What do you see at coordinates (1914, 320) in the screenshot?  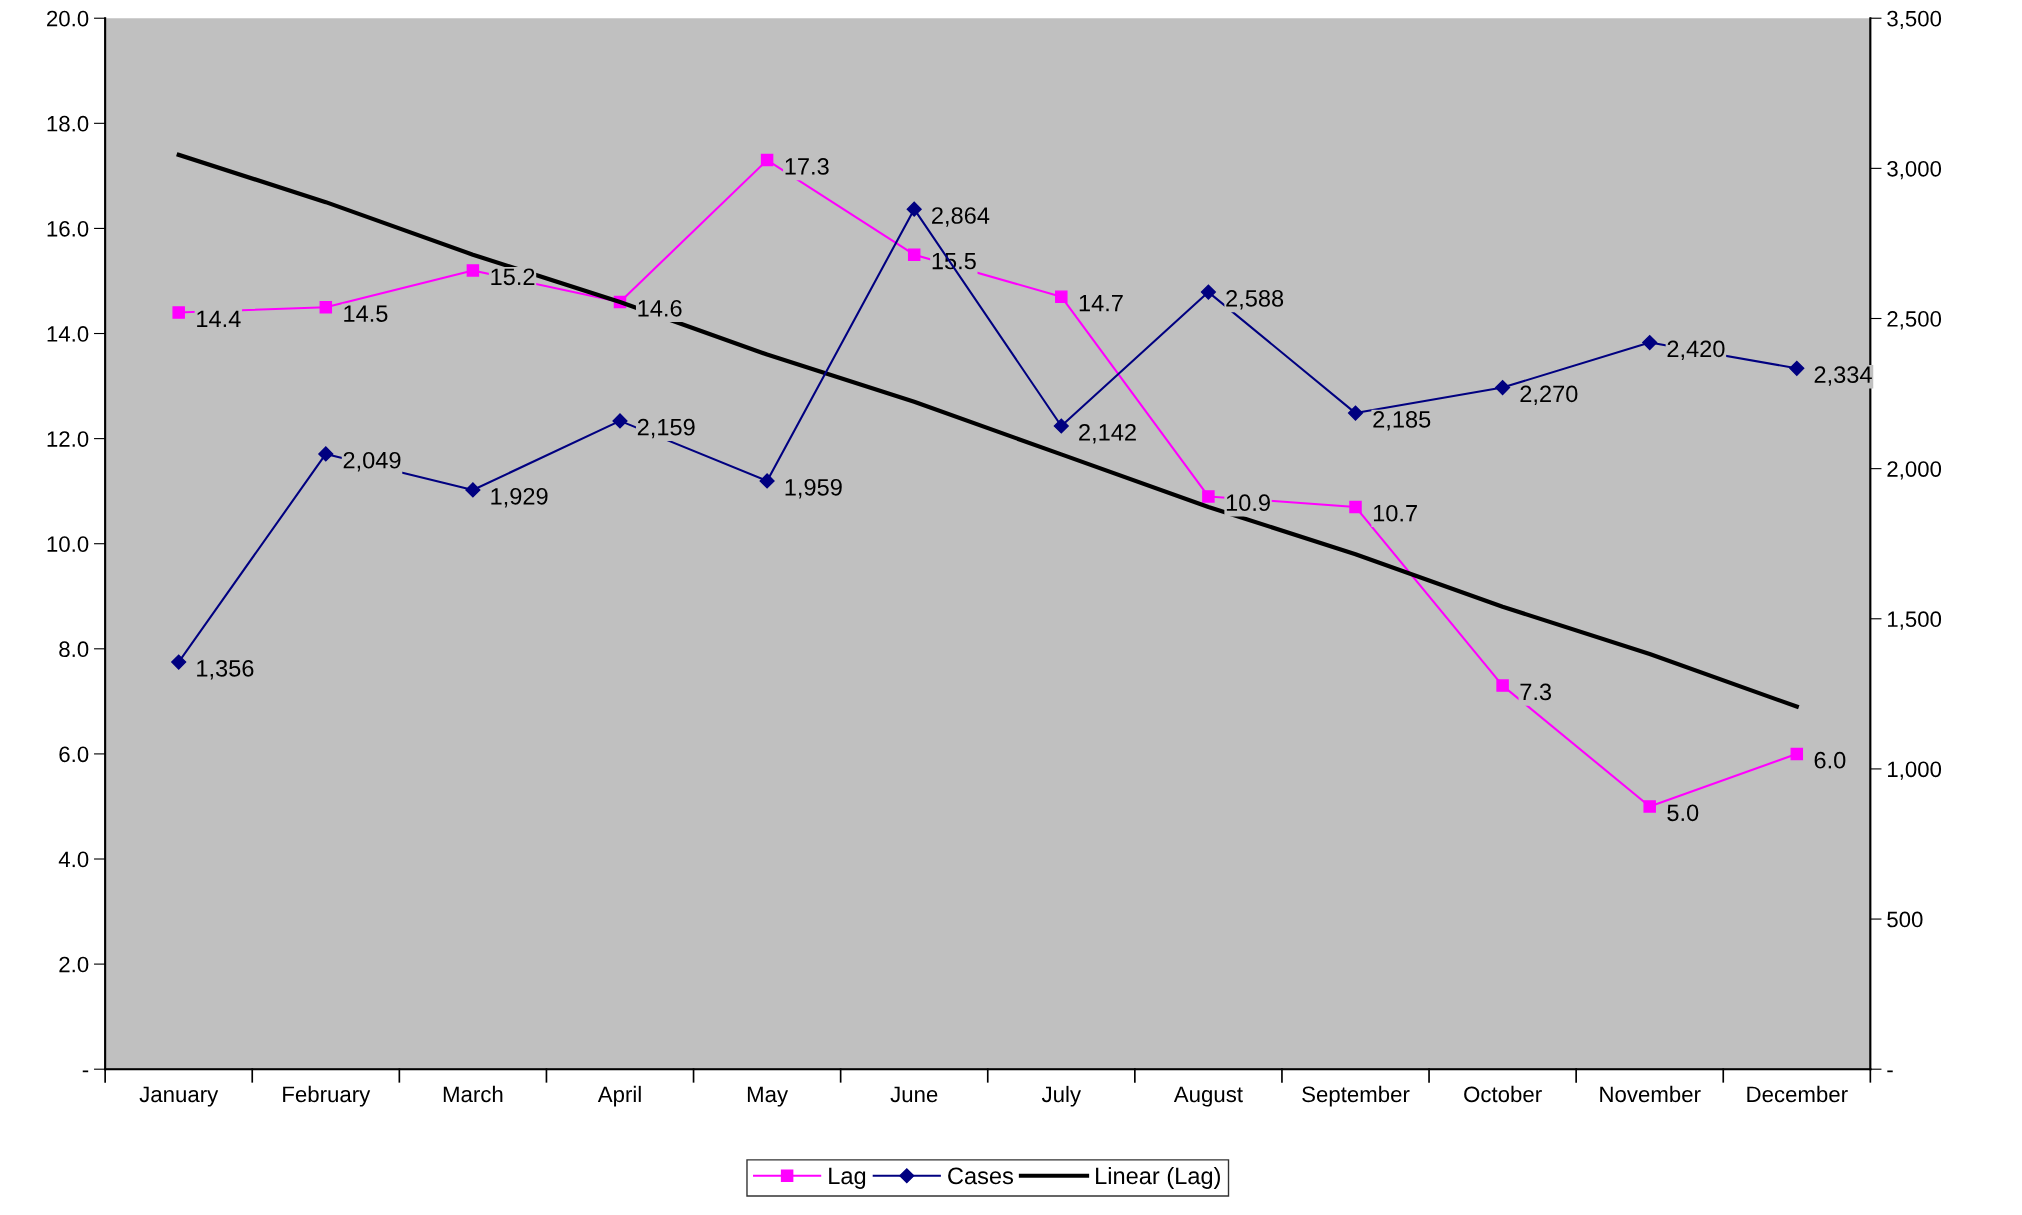 I see `y2-tick-label: 2,500` at bounding box center [1914, 320].